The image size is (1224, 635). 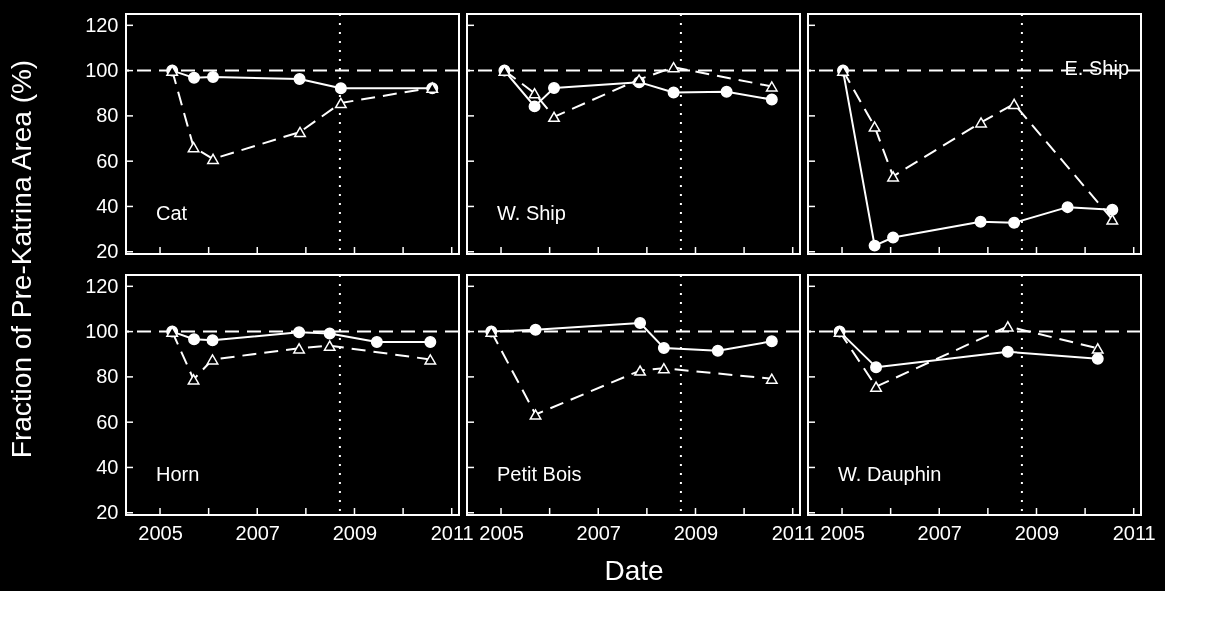 I want to click on text: W. Ship, so click(x=531, y=213).